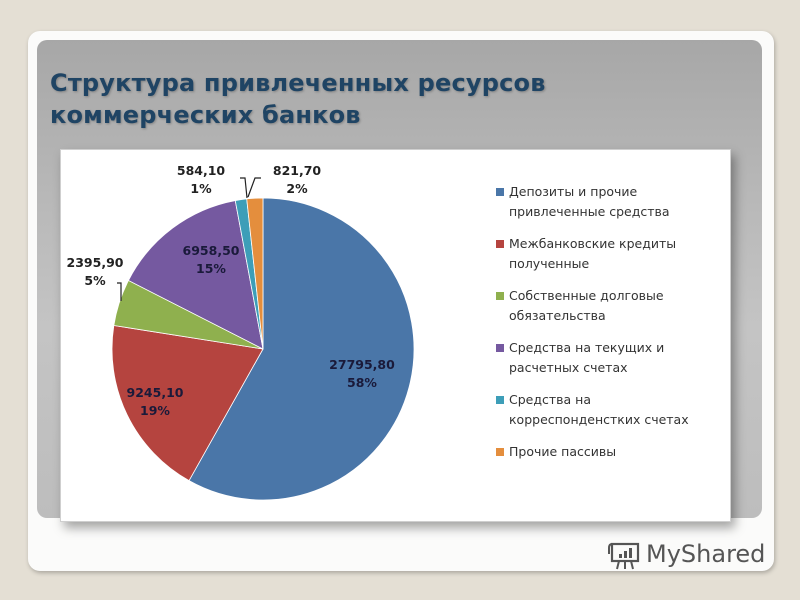 The width and height of the screenshot is (800, 600). What do you see at coordinates (362, 382) in the screenshot?
I see `percent-label: 58%` at bounding box center [362, 382].